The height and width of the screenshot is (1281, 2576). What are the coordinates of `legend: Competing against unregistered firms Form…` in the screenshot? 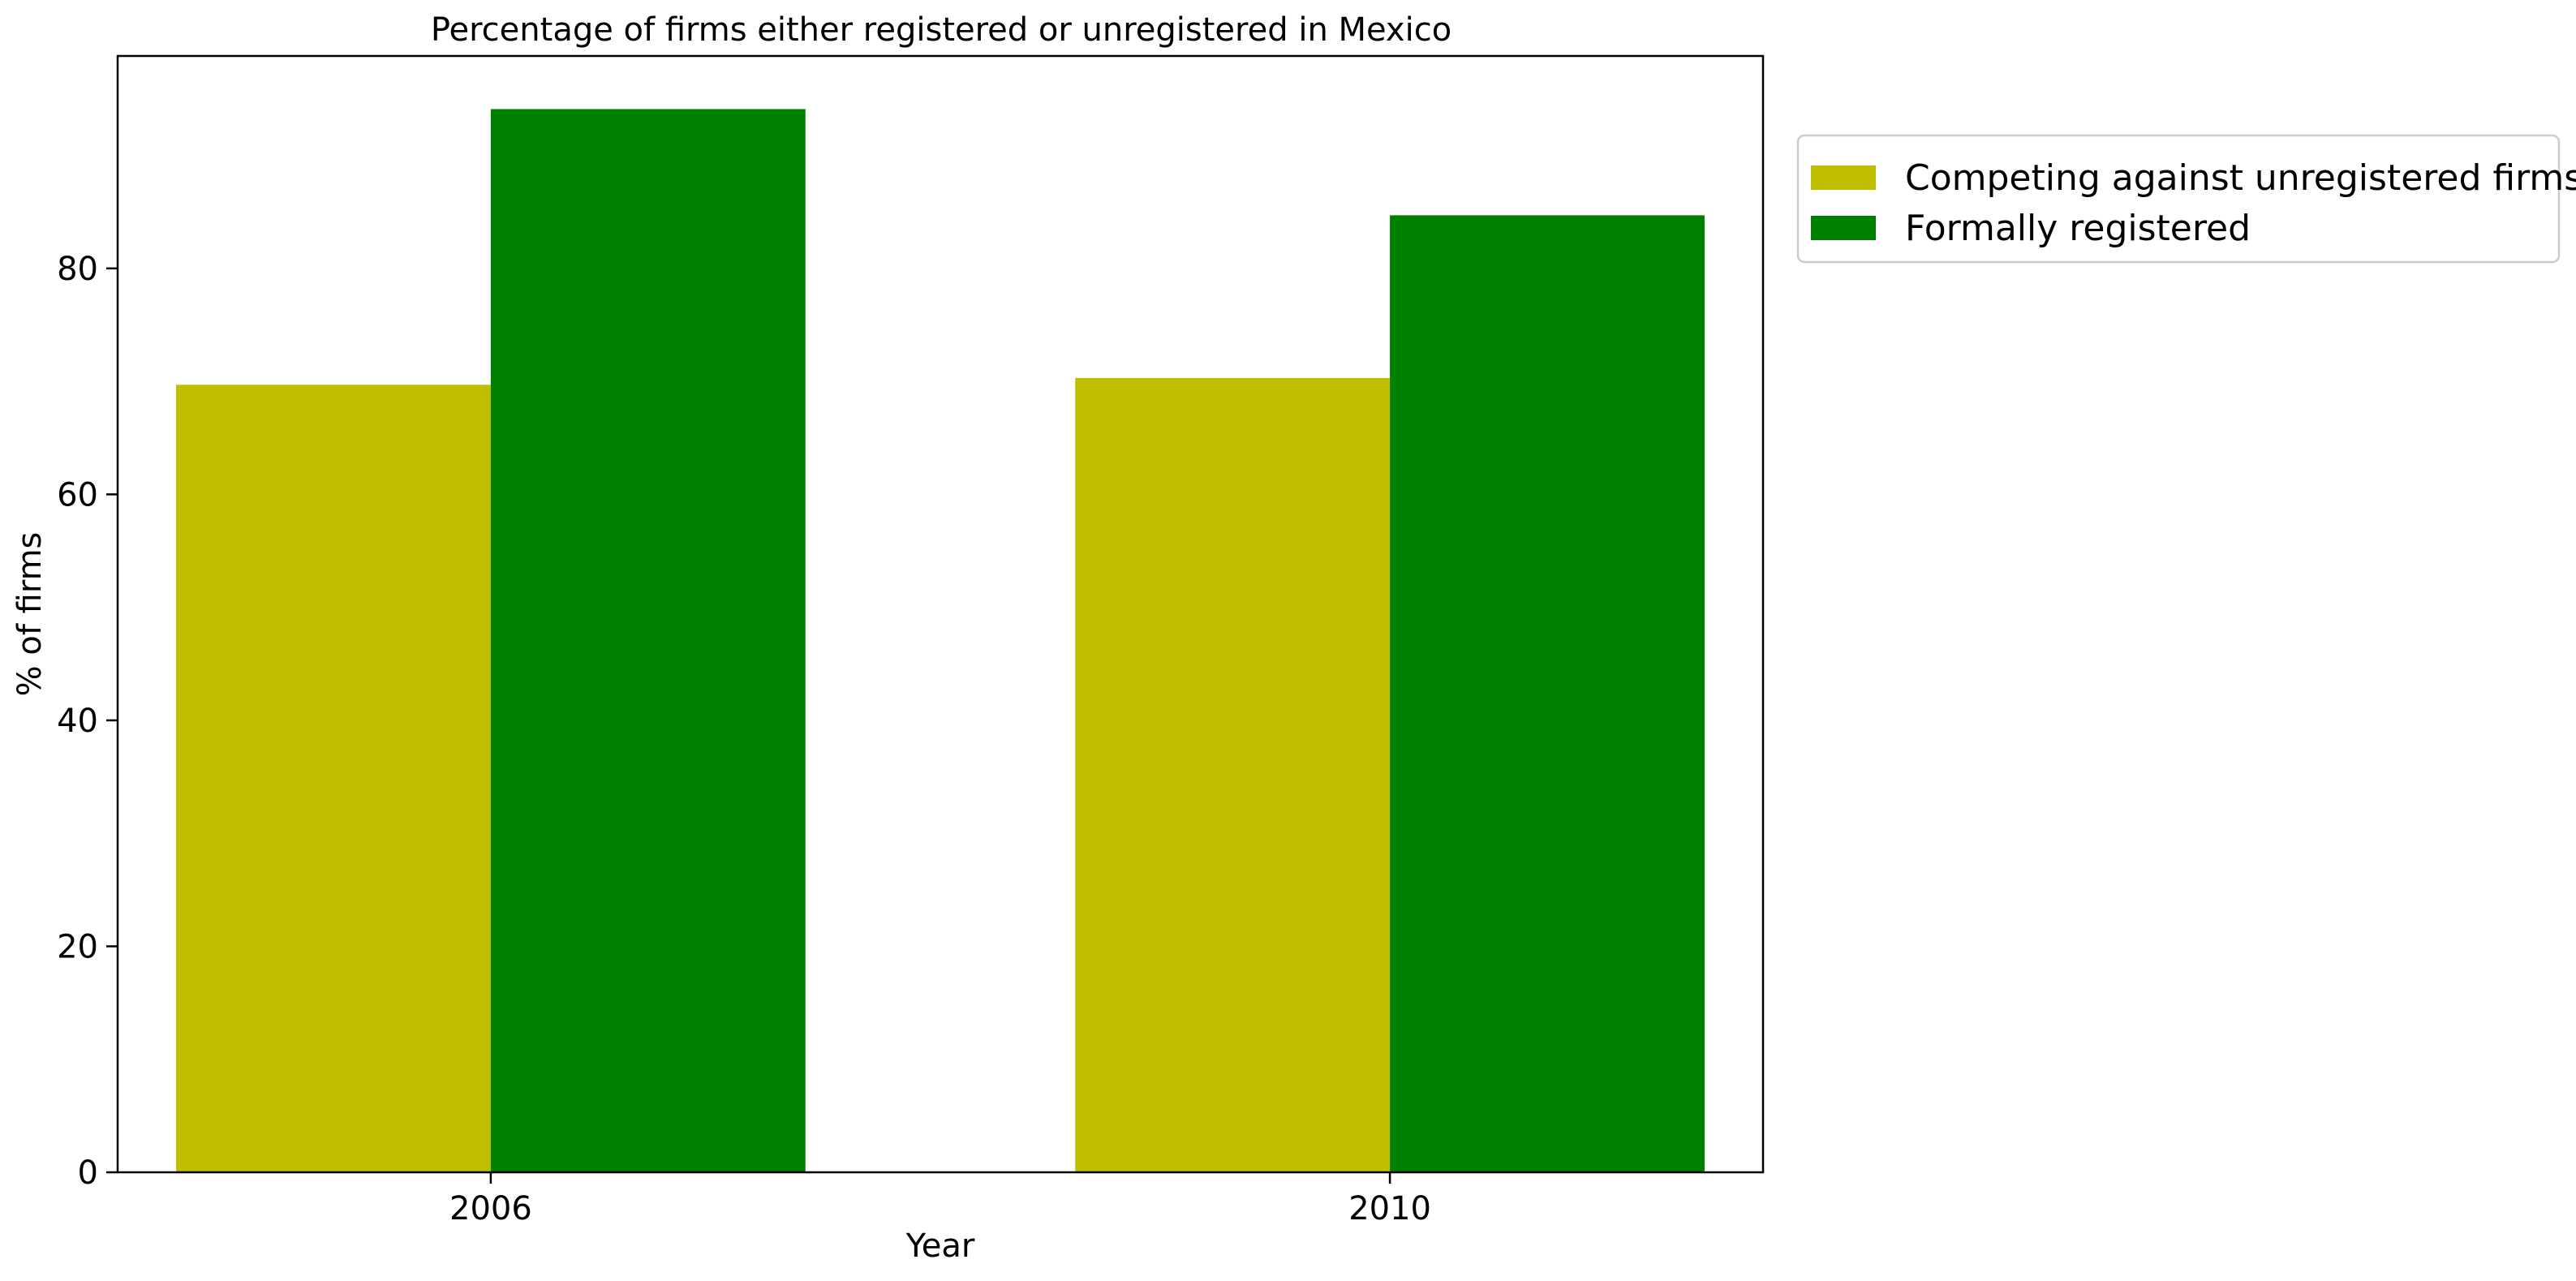 It's located at (2186, 199).